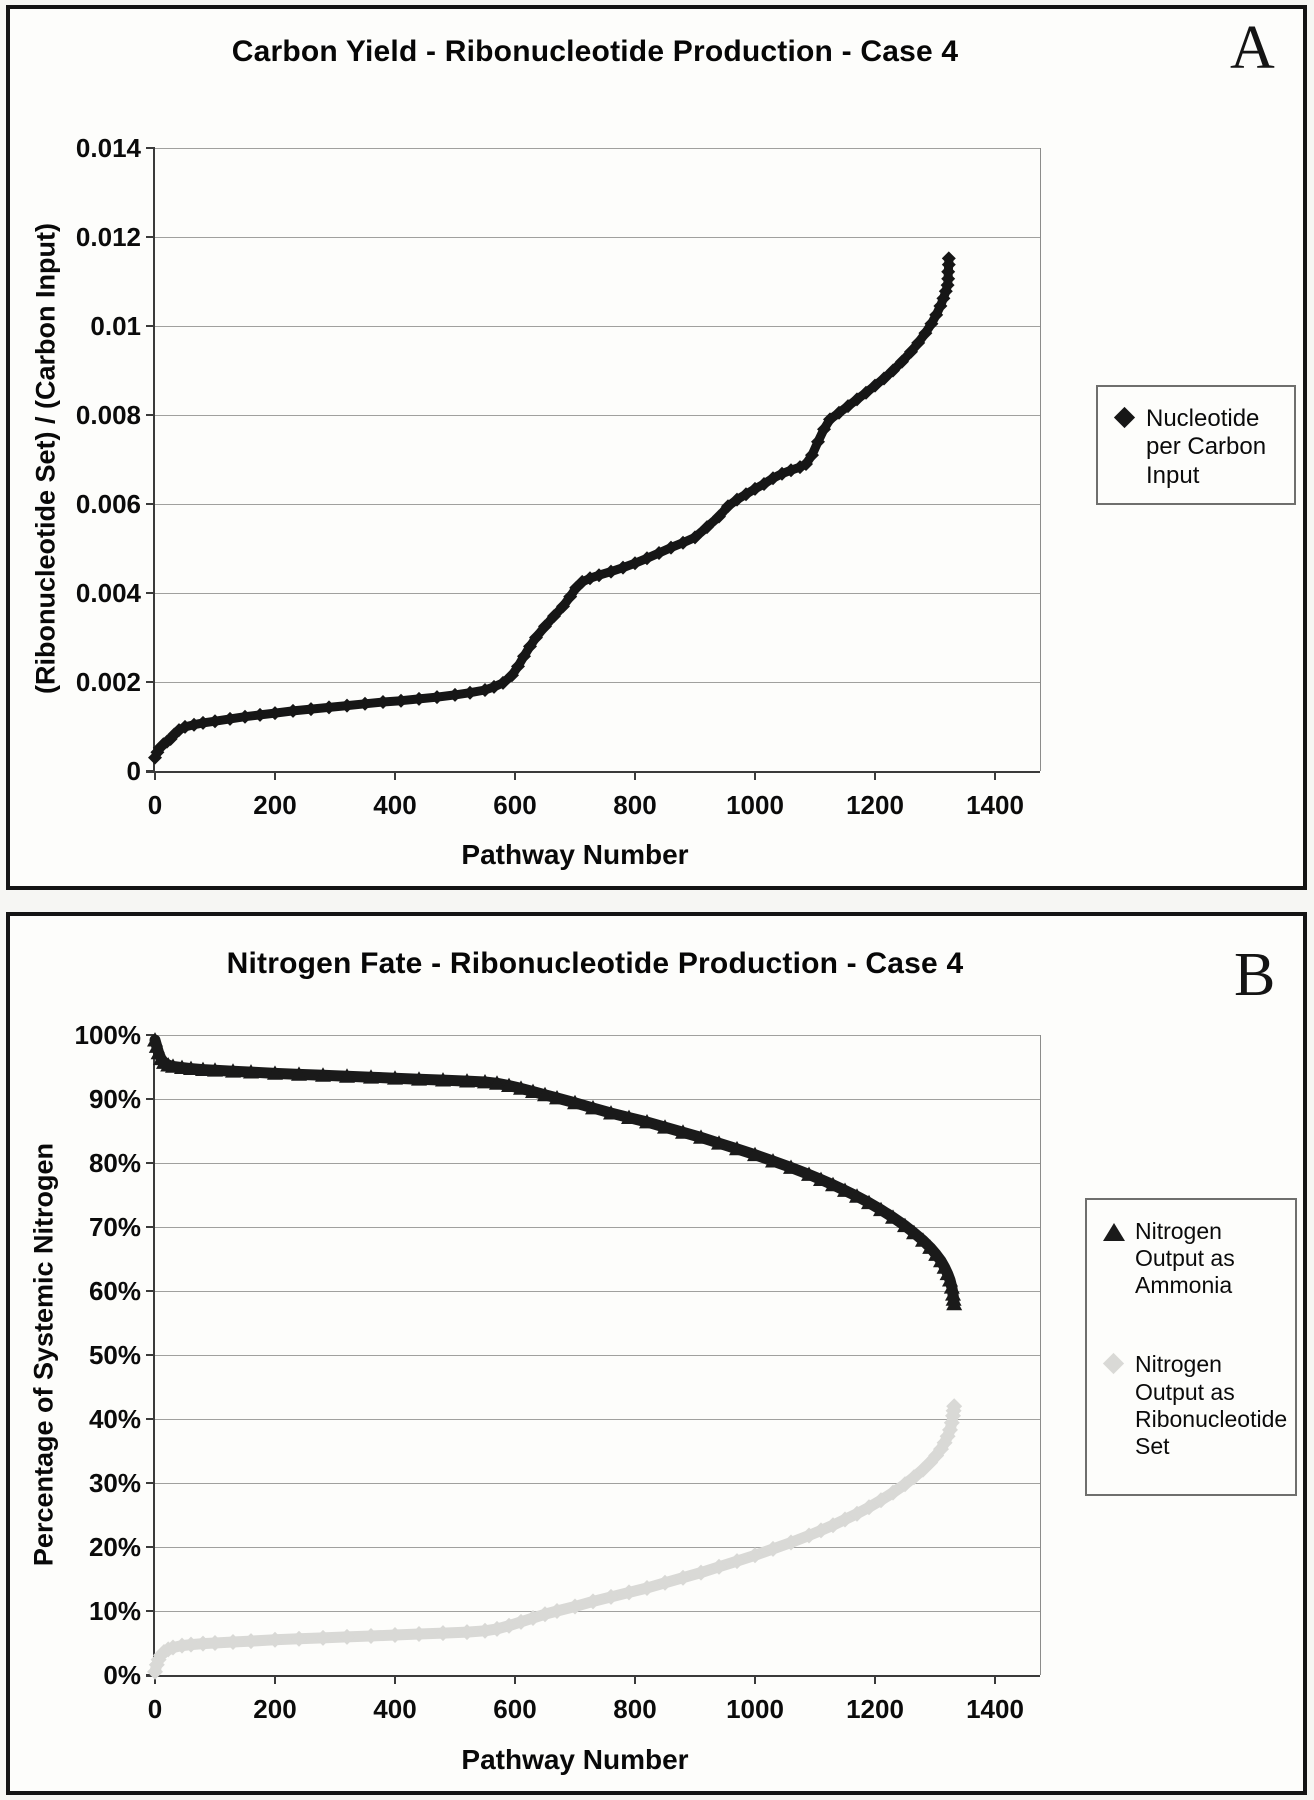 The height and width of the screenshot is (1800, 1314). I want to click on legend-label: Nitrogen Output as Ribonucleotide Set, so click(1211, 1405).